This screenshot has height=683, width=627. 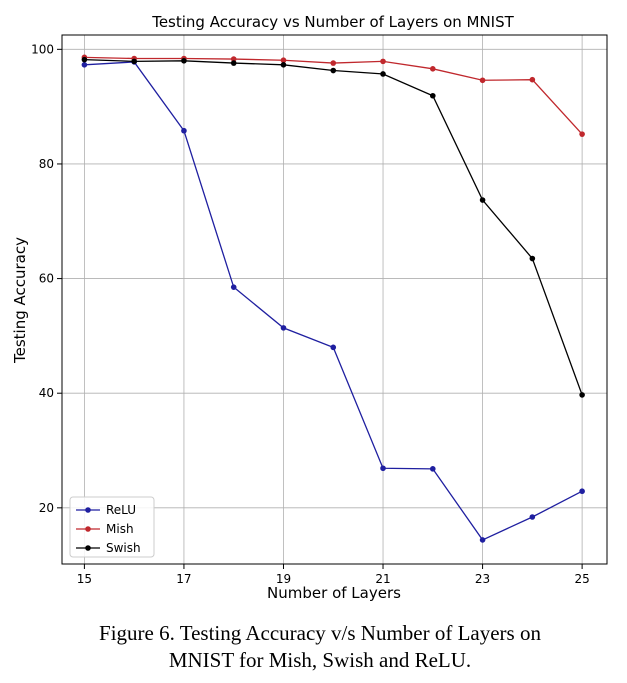 I want to click on legend: ReLU Mish Swish, so click(x=112, y=527).